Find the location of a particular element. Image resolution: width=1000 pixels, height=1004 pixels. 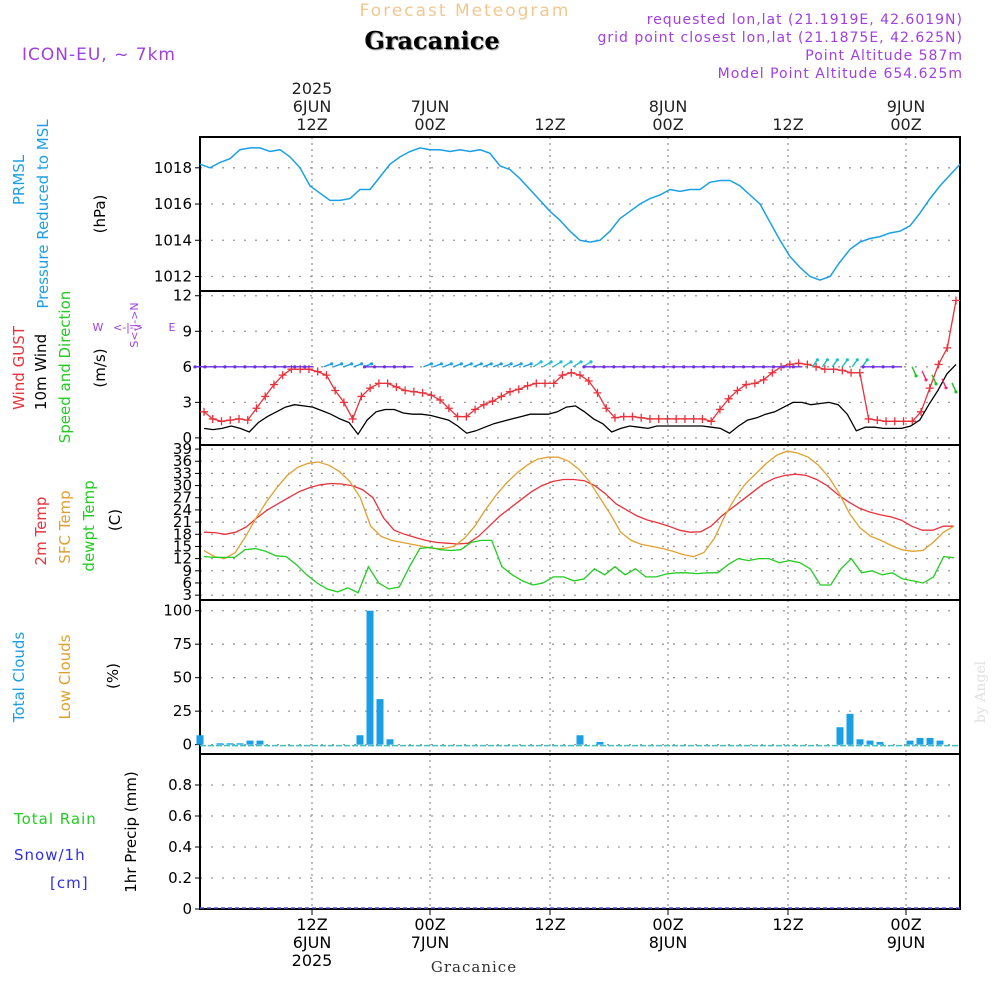

model-label: ICON-EU, ~ 7km is located at coordinates (99, 55).